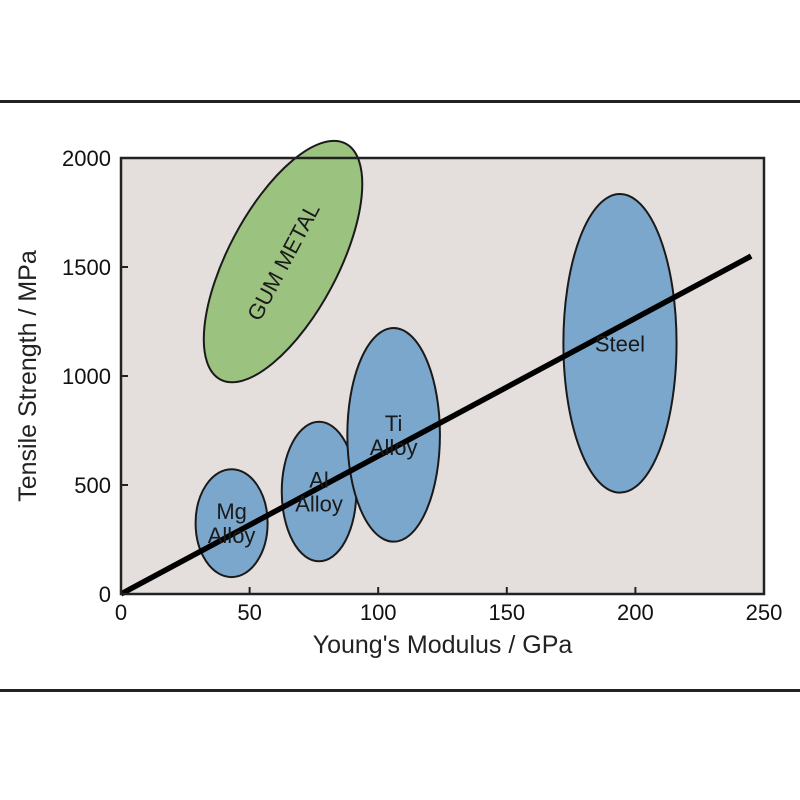 The height and width of the screenshot is (800, 800). I want to click on x-tick-label: 250, so click(764, 612).